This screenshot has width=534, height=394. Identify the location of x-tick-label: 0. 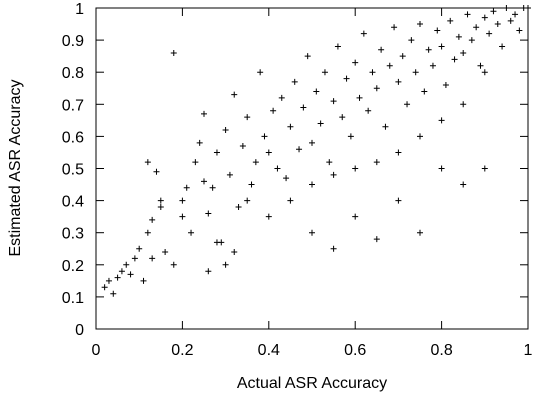
(96, 350).